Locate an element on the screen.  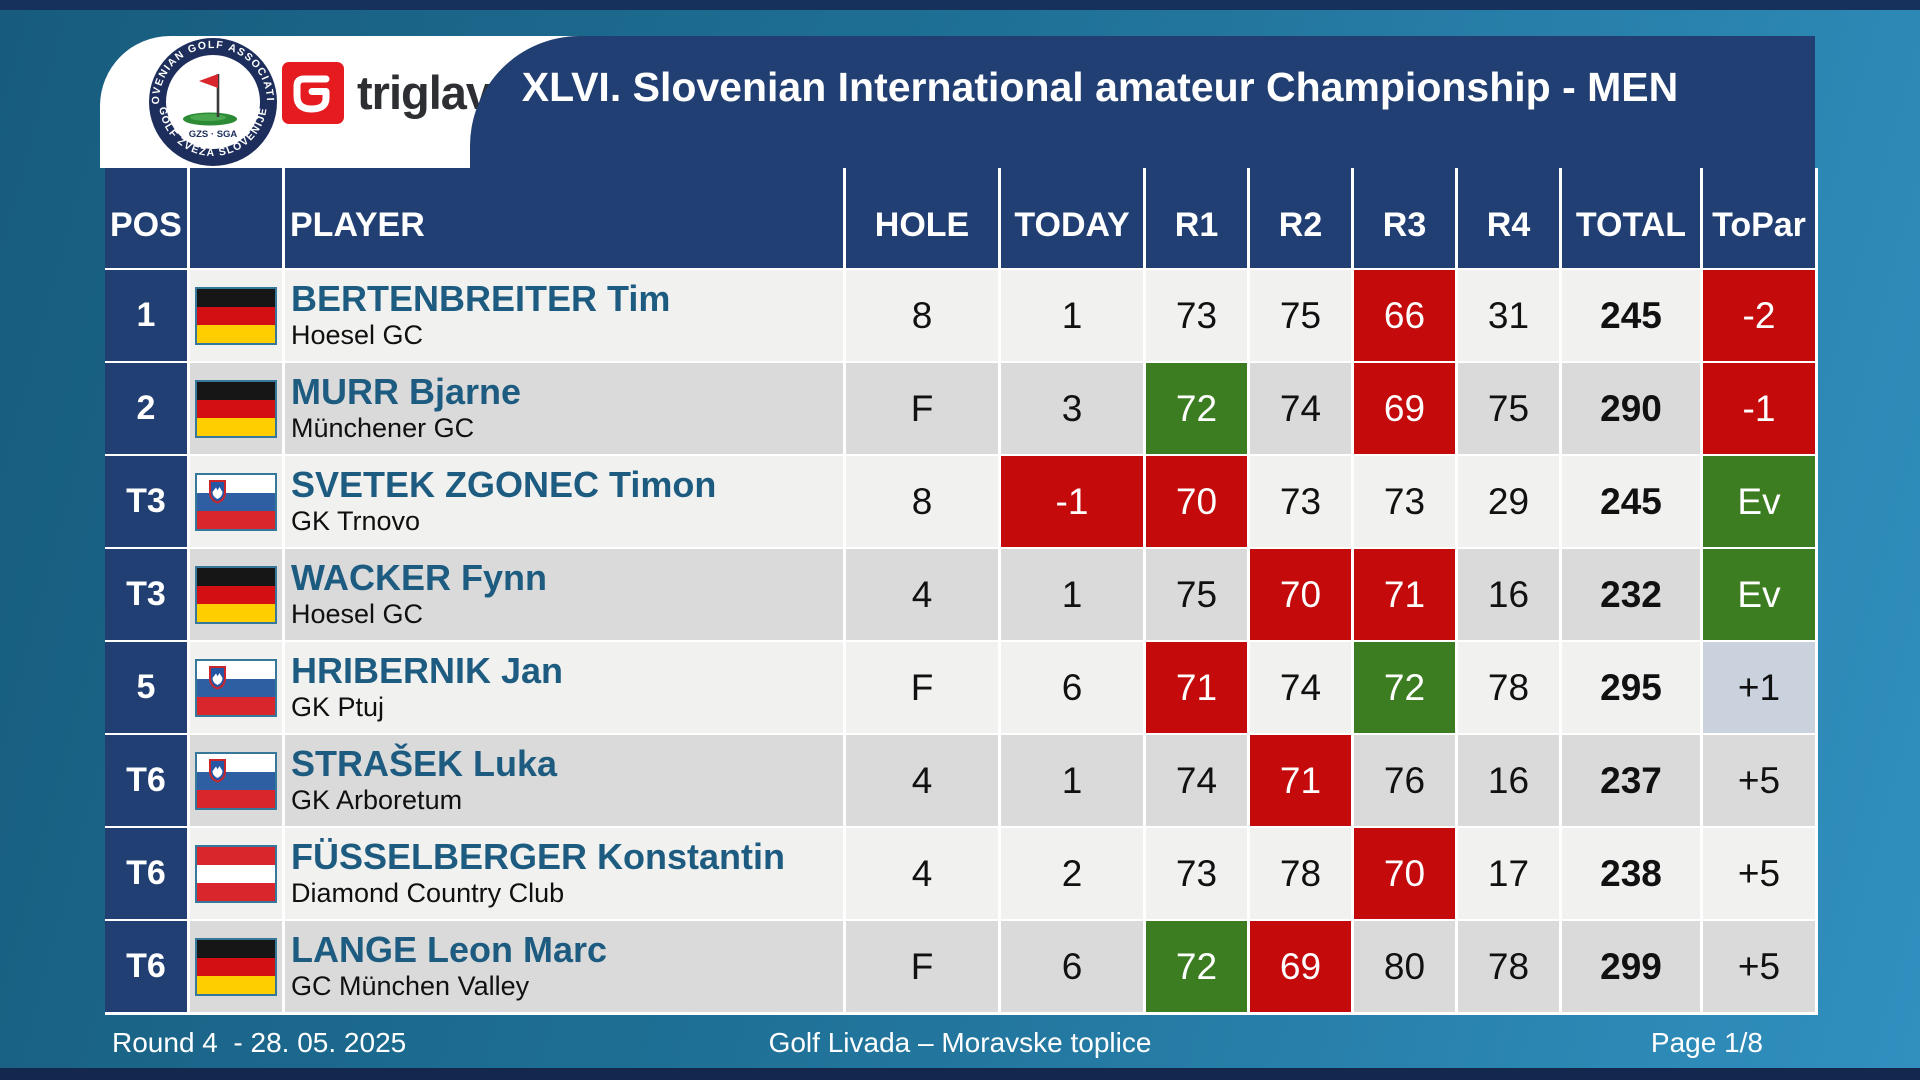
player-name: FÜSSELBERGER Konstantin is located at coordinates (538, 857).